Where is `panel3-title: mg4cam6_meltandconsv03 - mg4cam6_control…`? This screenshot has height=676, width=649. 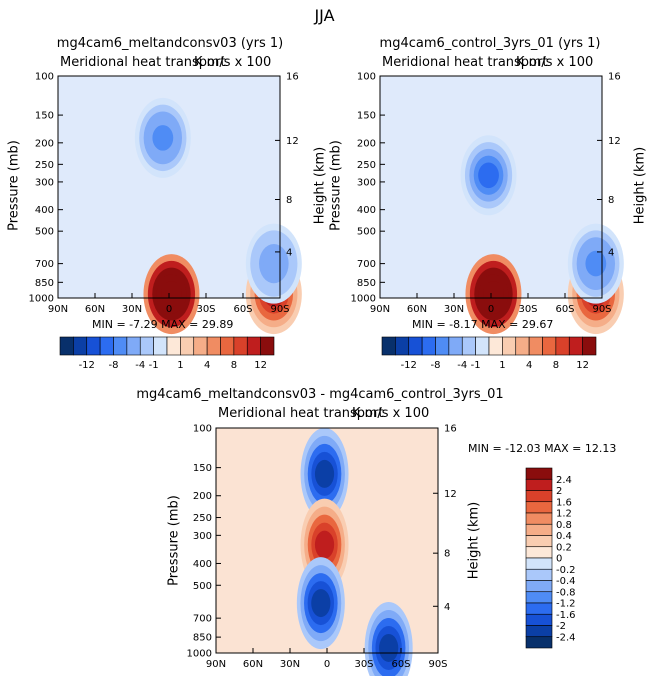 panel3-title: mg4cam6_meltandconsv03 - mg4cam6_control… is located at coordinates (320, 394).